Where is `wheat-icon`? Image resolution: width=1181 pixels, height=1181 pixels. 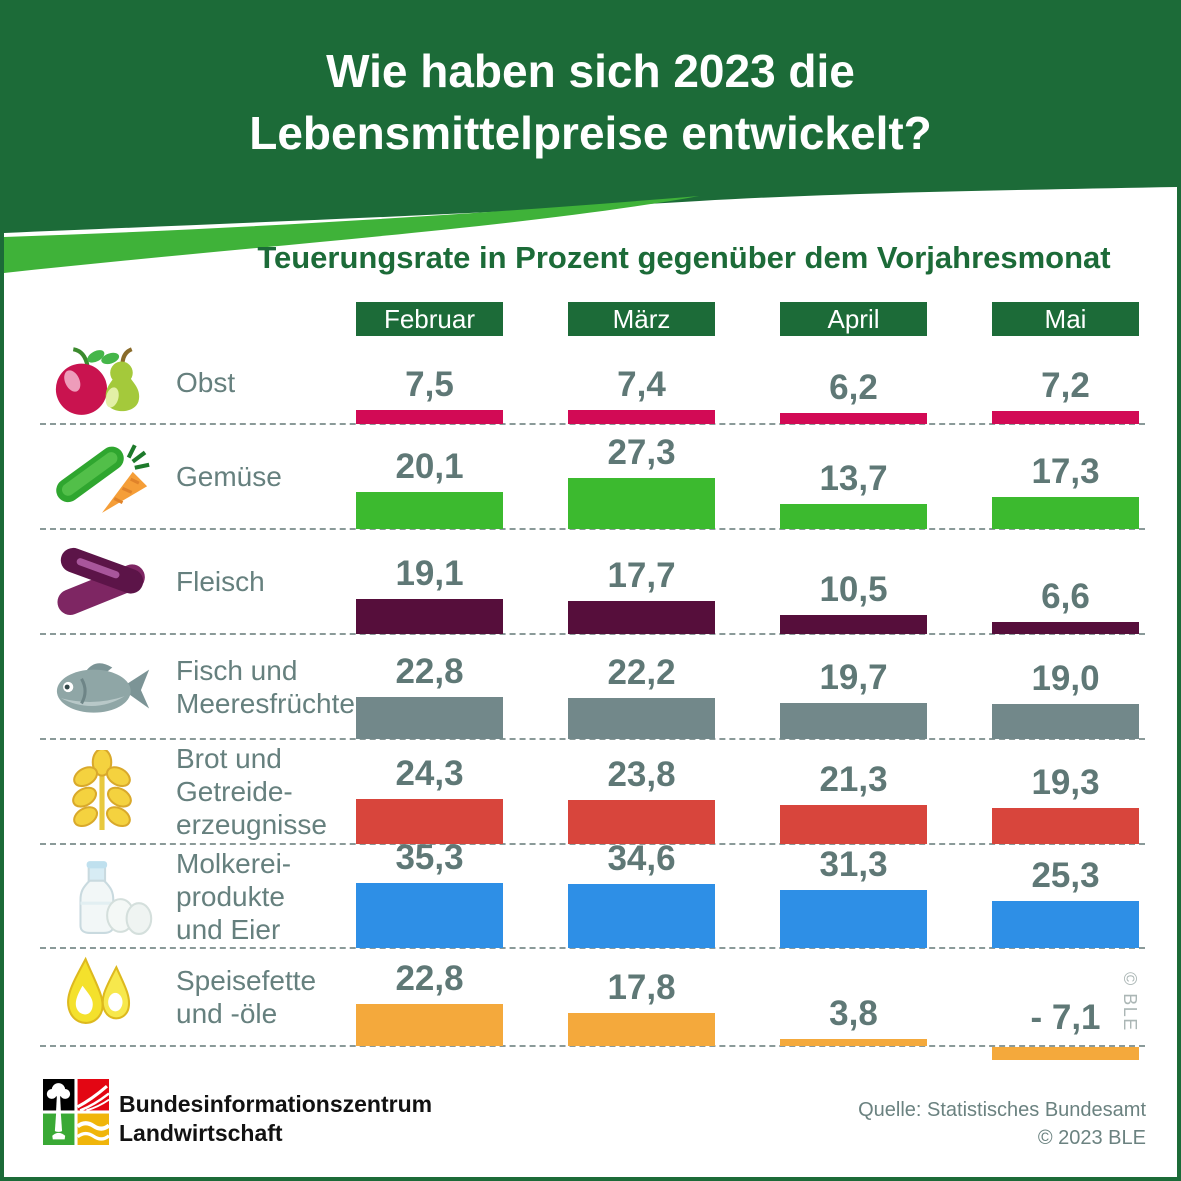
wheat-icon is located at coordinates (102, 790).